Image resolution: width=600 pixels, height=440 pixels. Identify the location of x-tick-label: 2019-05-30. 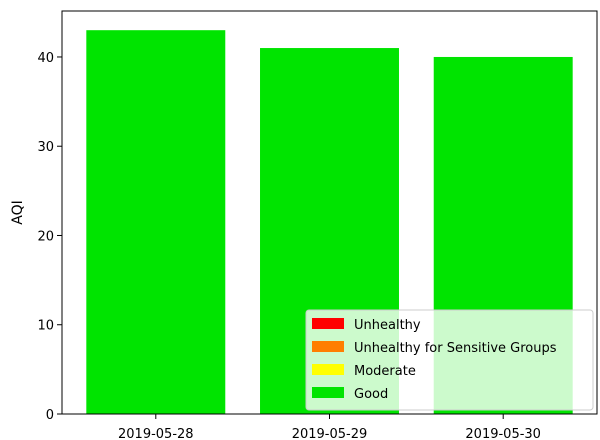
(503, 433).